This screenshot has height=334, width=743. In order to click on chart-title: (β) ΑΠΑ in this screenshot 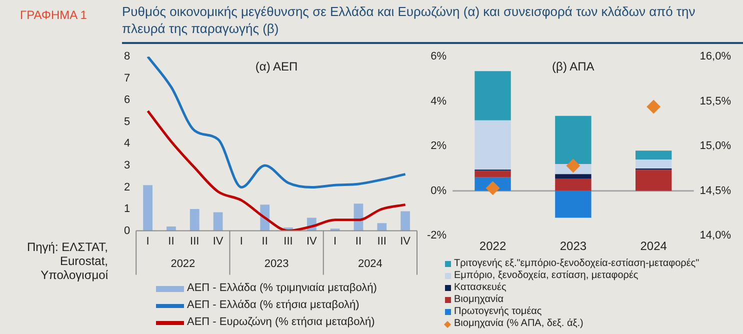, I will do `click(573, 67)`.